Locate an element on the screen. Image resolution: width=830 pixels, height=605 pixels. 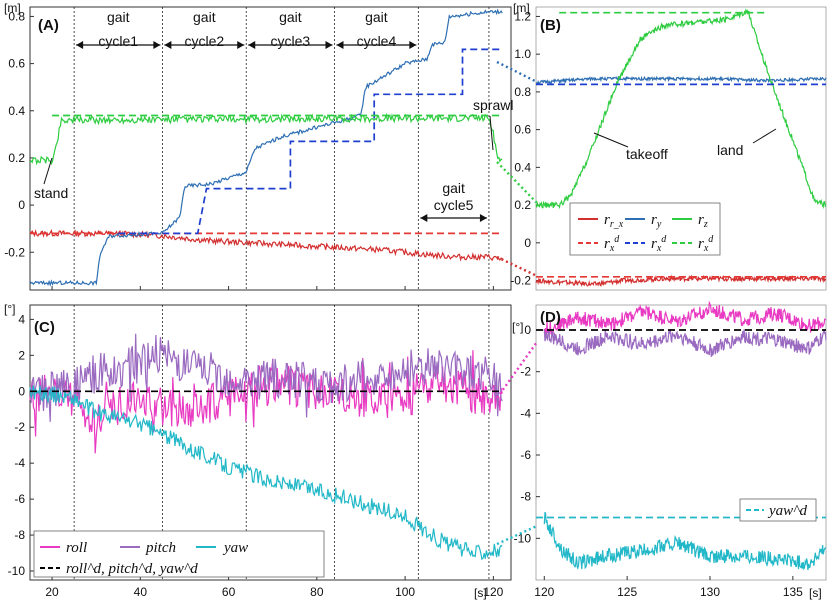
panel-b-label: (B) is located at coordinates (550, 25).